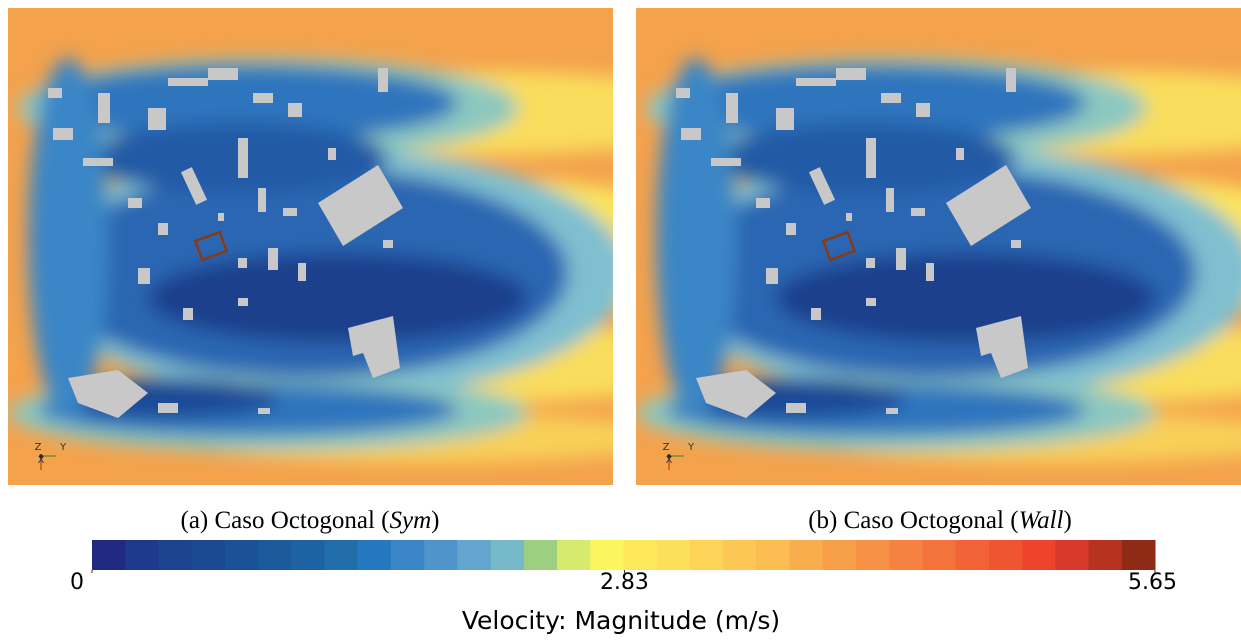 Image resolution: width=1241 pixels, height=642 pixels. Describe the element at coordinates (621, 620) in the screenshot. I see `colorbar-label: Velocity: Magnitude (m/s)` at that location.